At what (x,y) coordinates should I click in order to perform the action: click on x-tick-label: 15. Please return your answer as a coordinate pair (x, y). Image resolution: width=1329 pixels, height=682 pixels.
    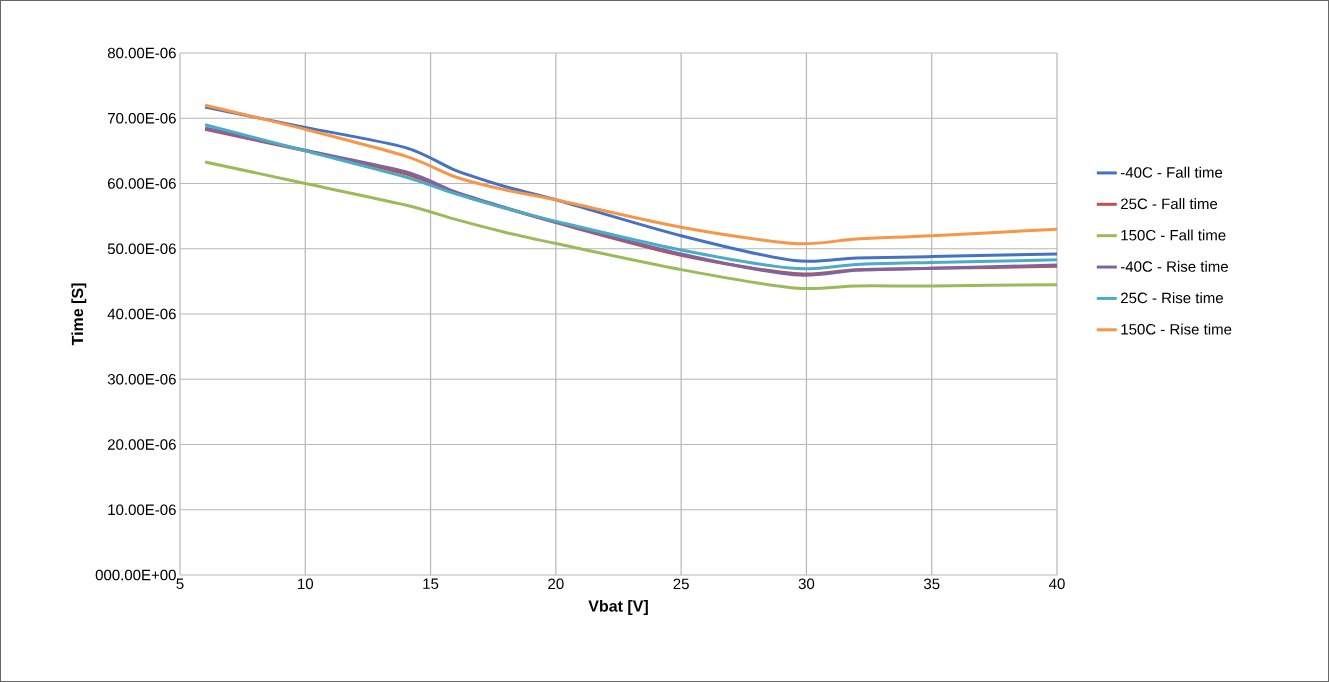
    Looking at the image, I should click on (431, 583).